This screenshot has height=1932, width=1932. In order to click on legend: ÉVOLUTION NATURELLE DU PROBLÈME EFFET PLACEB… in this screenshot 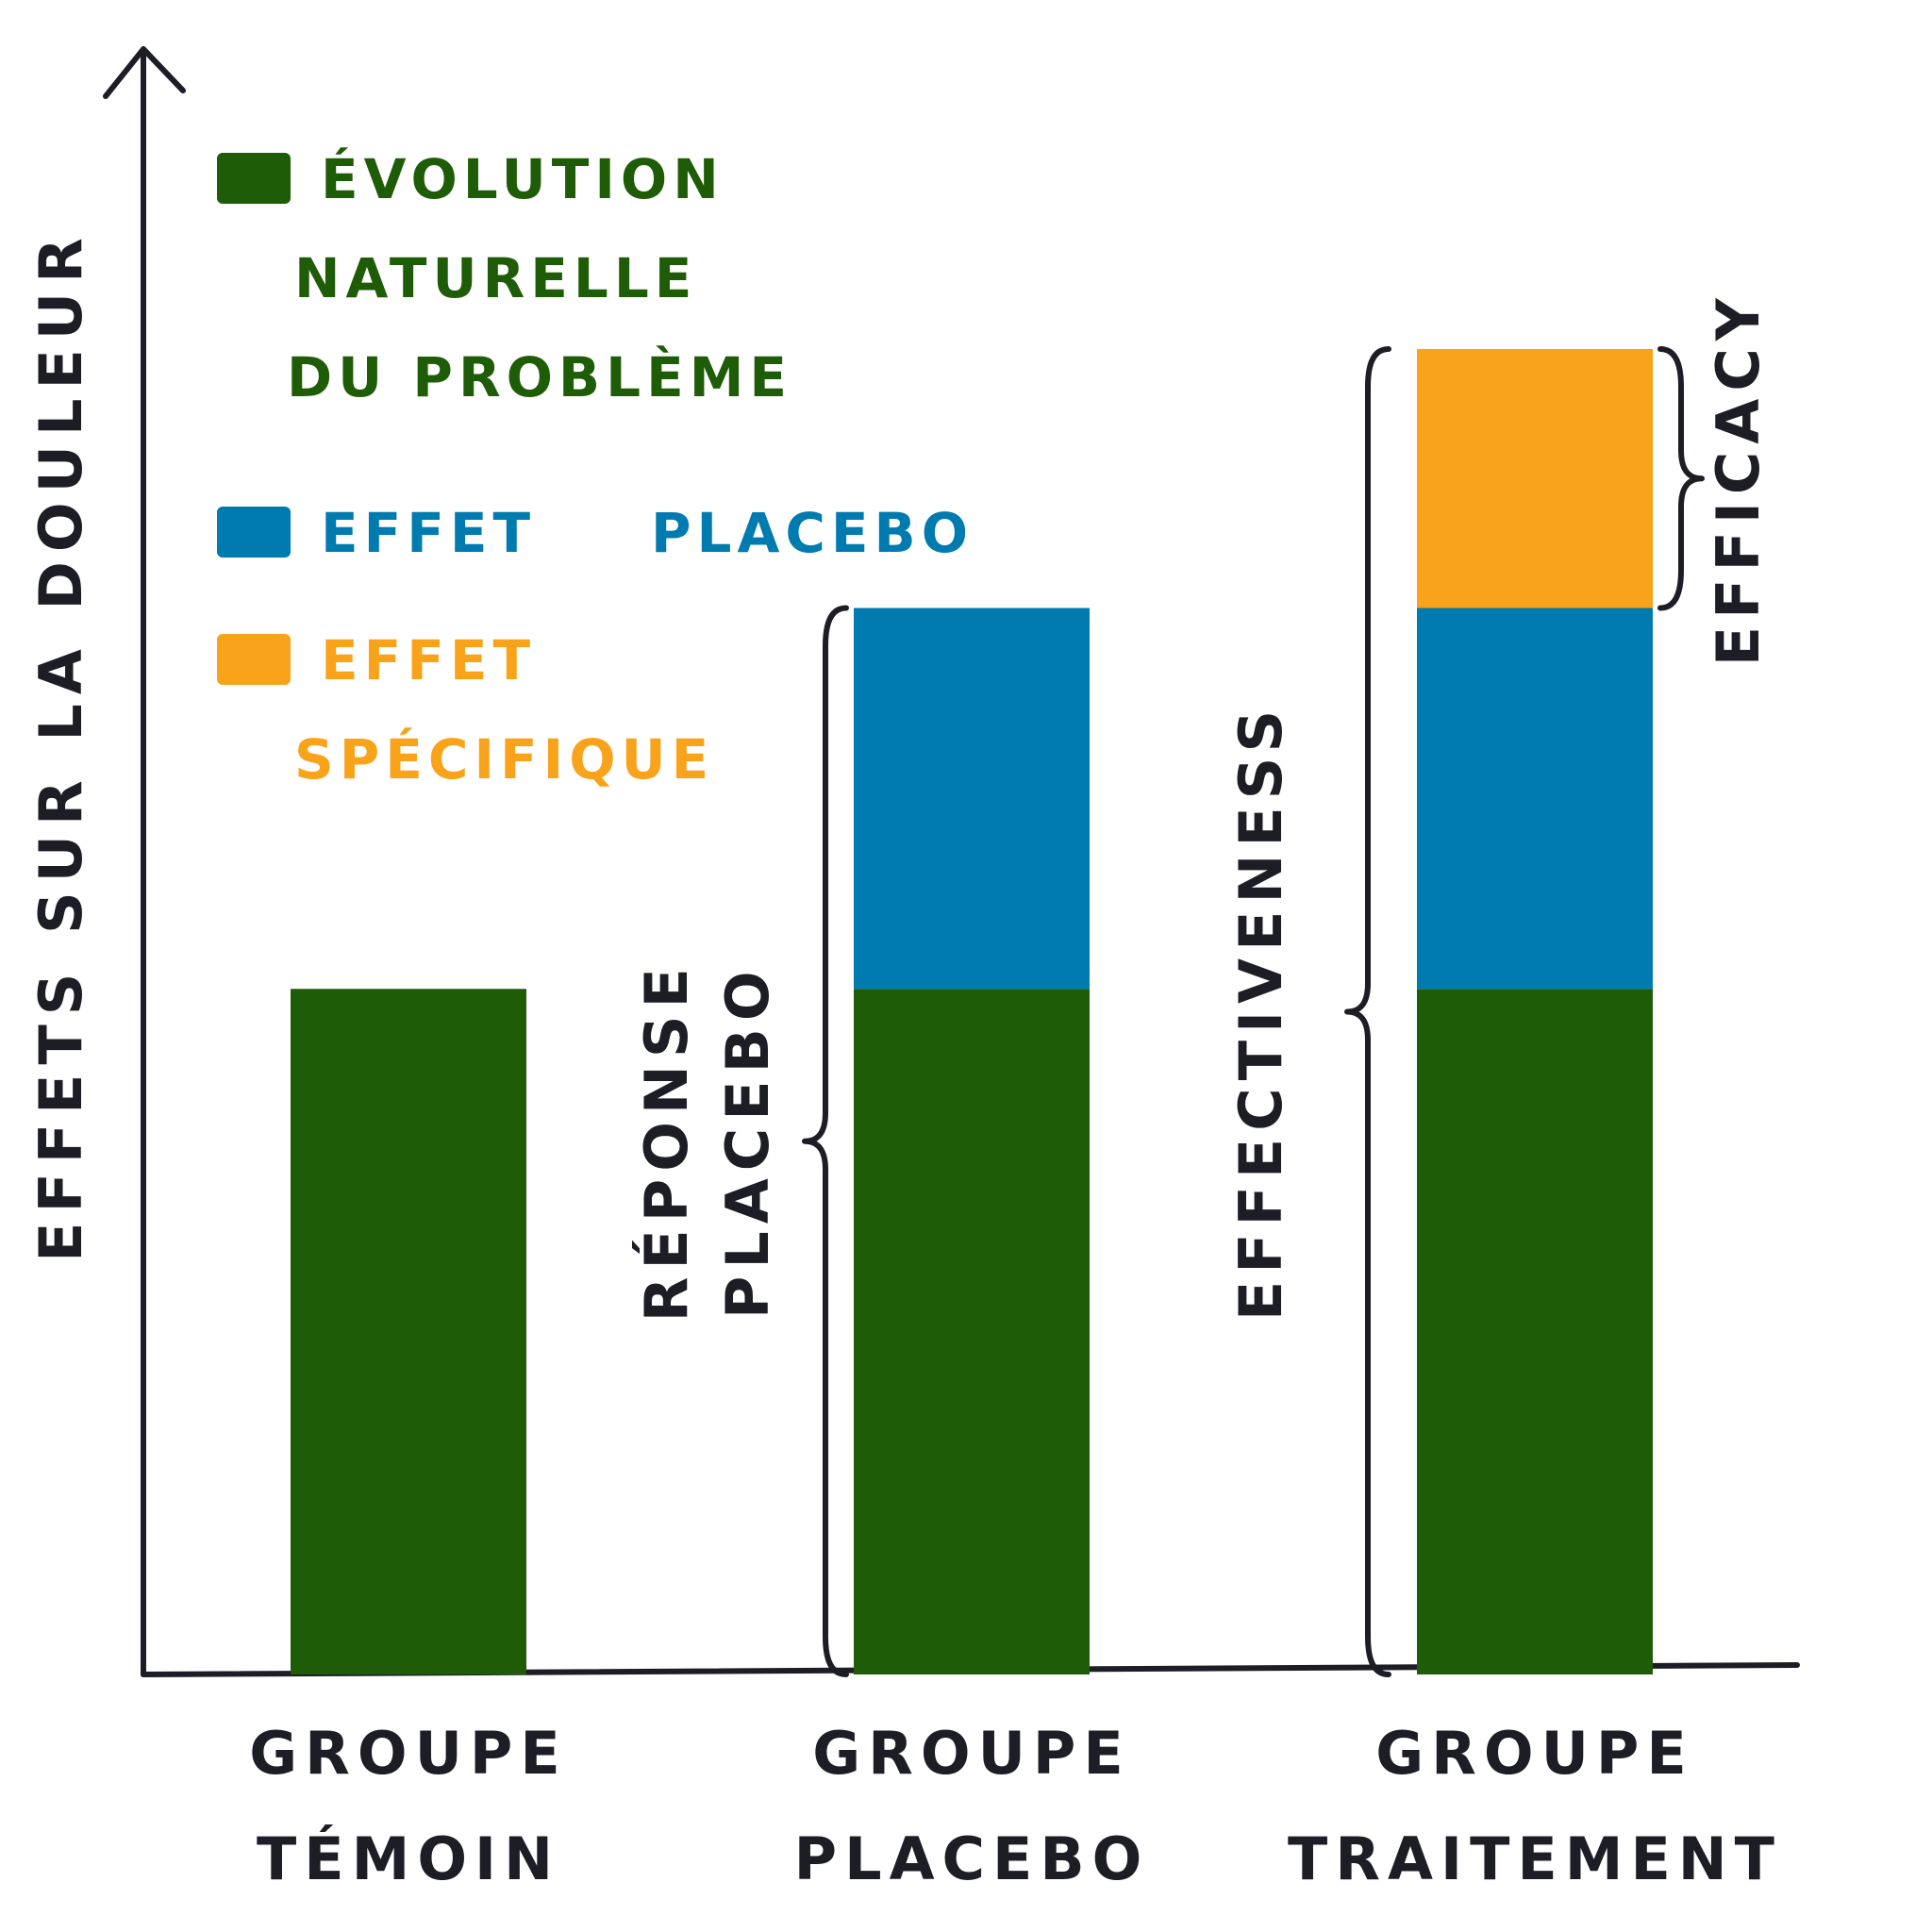, I will do `click(595, 469)`.